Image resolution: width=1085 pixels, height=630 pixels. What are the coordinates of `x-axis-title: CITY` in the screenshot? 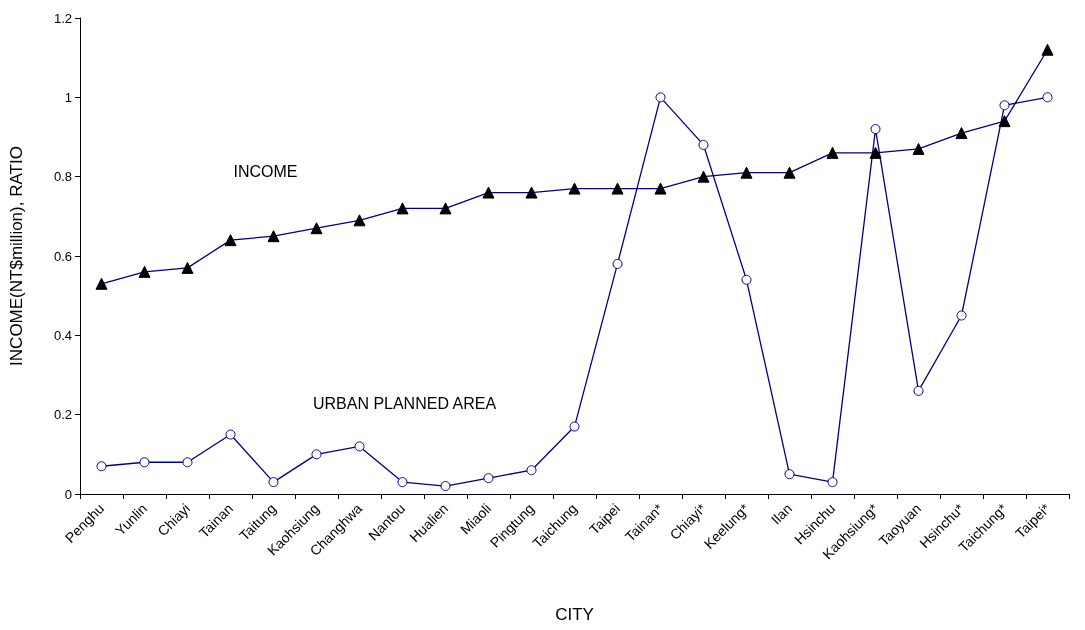 It's located at (574, 614).